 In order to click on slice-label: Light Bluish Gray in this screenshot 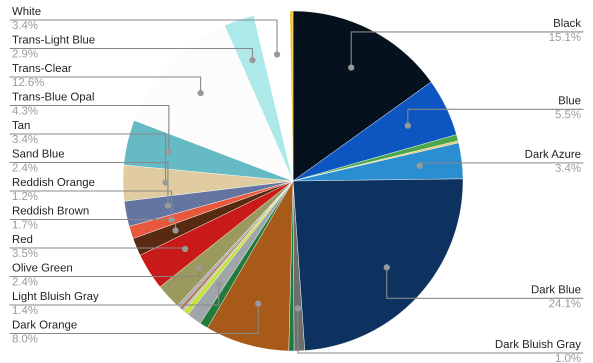, I will do `click(55, 297)`.